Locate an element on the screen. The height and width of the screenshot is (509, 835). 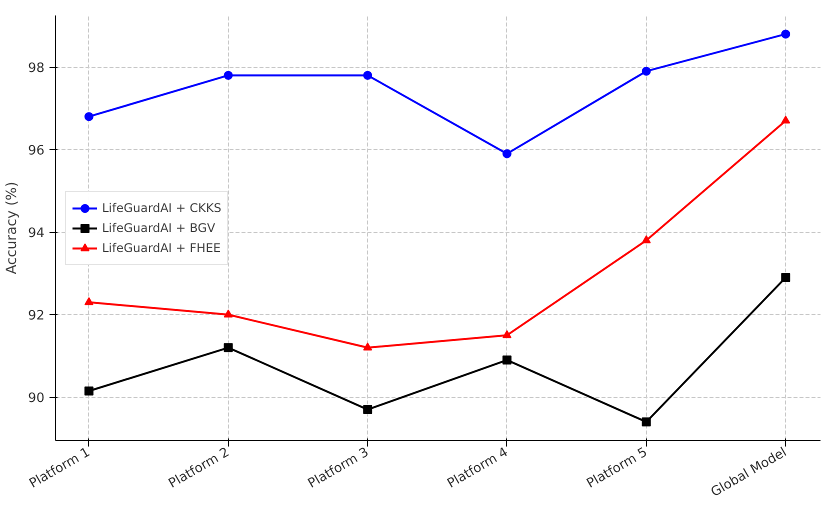
legend-label: LifeGuardAI + CKKS is located at coordinates (162, 207).